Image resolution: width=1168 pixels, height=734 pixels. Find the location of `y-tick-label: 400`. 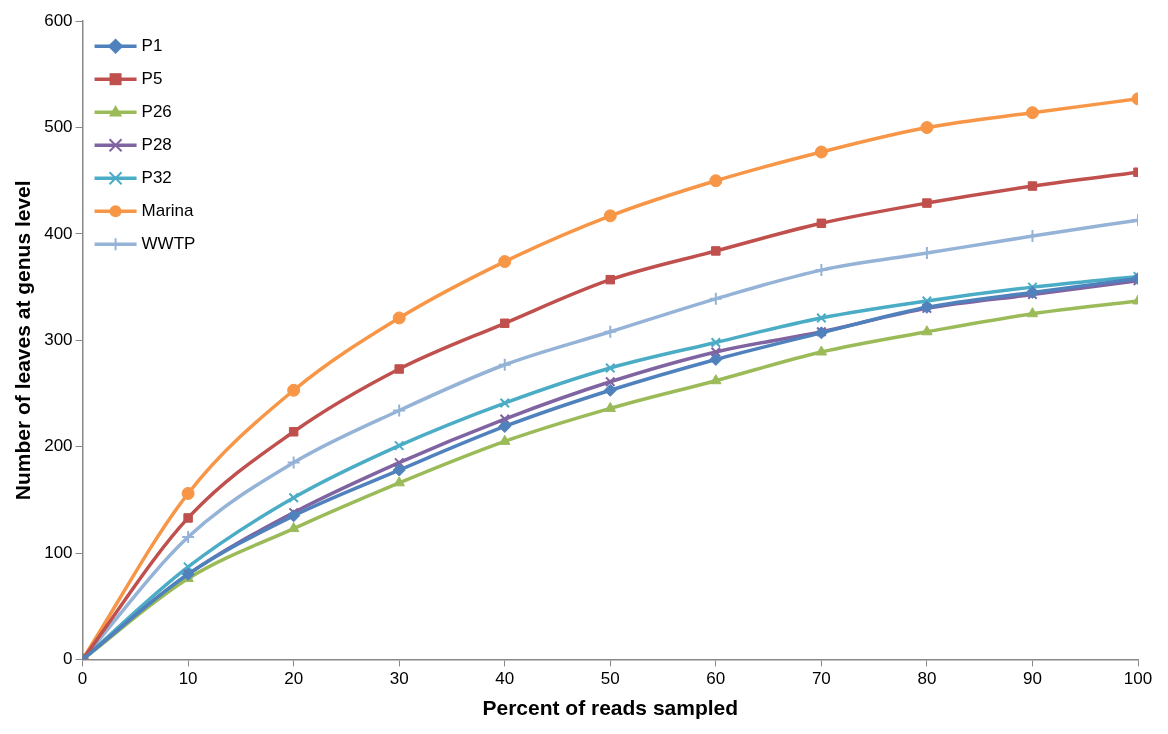

y-tick-label: 400 is located at coordinates (58, 233).